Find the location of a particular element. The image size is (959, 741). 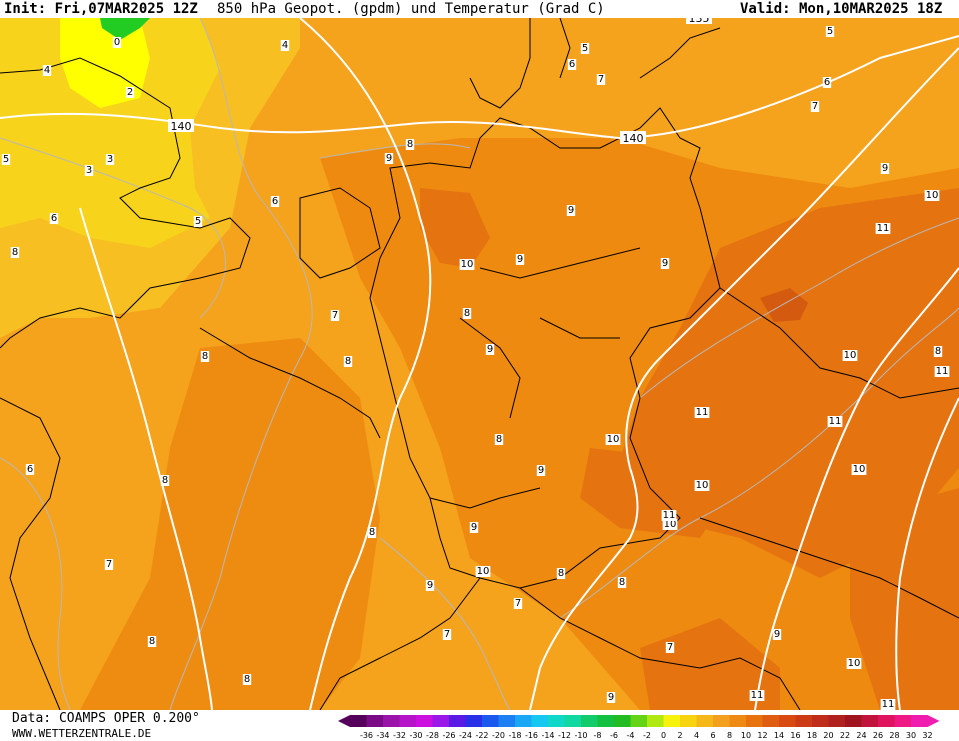

legend-tick-label: 12 is located at coordinates (762, 735).